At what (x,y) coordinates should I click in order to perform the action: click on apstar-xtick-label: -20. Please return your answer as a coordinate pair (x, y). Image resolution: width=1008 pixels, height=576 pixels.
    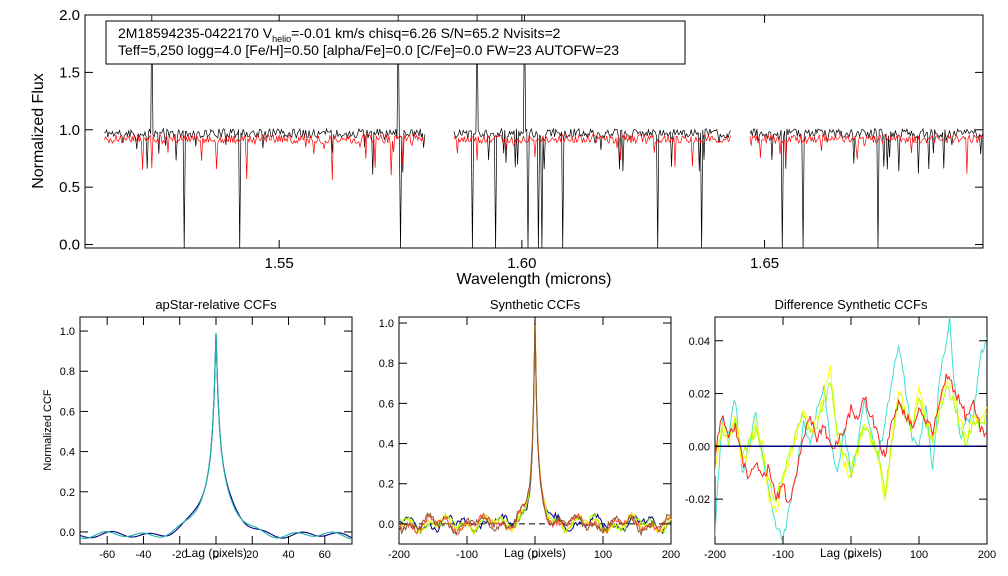
    Looking at the image, I should click on (180, 555).